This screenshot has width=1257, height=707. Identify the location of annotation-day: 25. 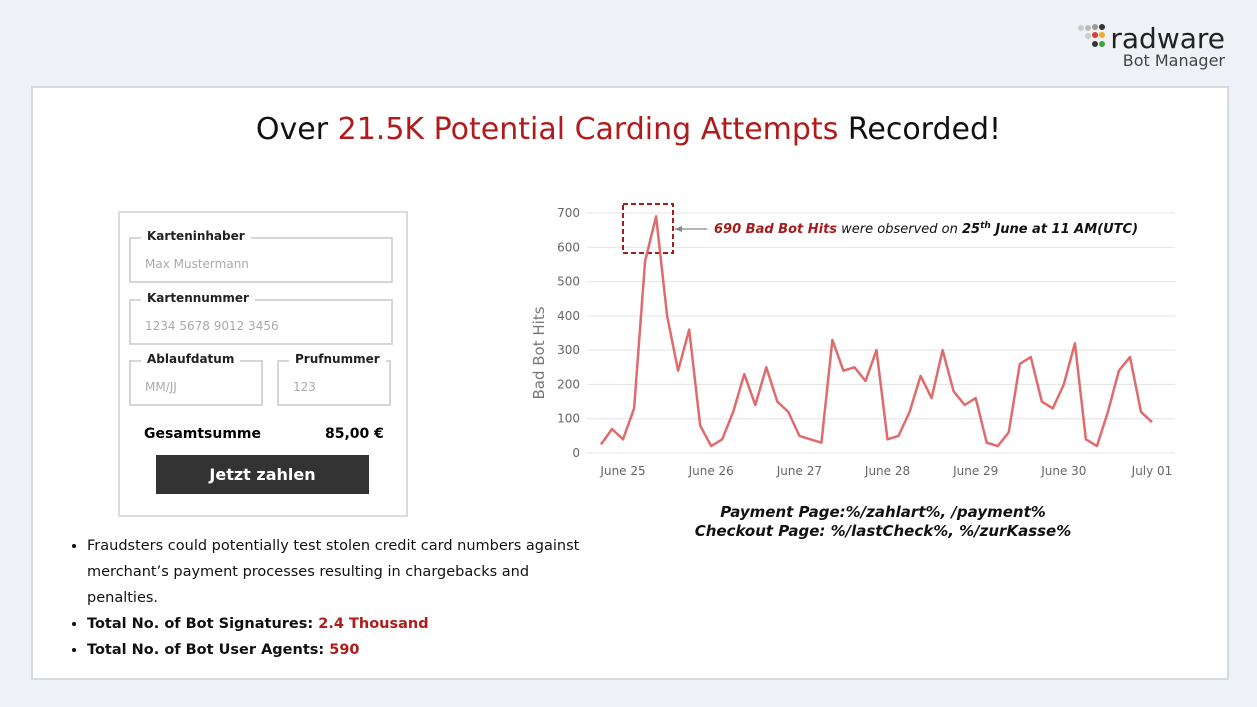
(971, 229).